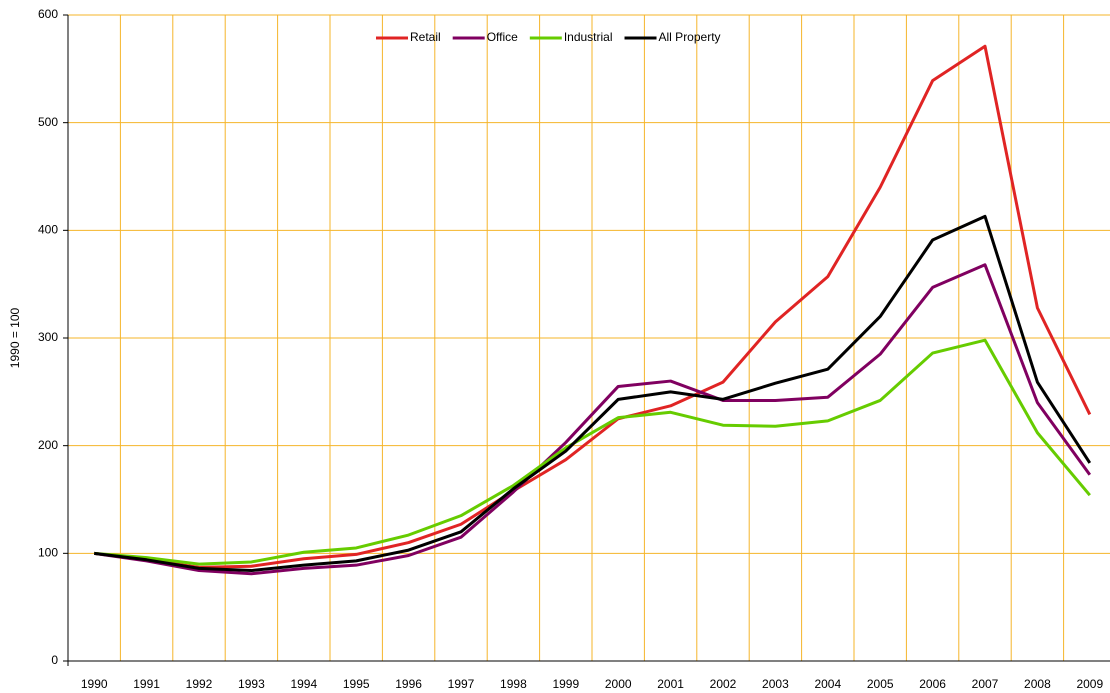 Image resolution: width=1110 pixels, height=693 pixels. Describe the element at coordinates (303, 684) in the screenshot. I see `x-tick-label: 1994` at that location.